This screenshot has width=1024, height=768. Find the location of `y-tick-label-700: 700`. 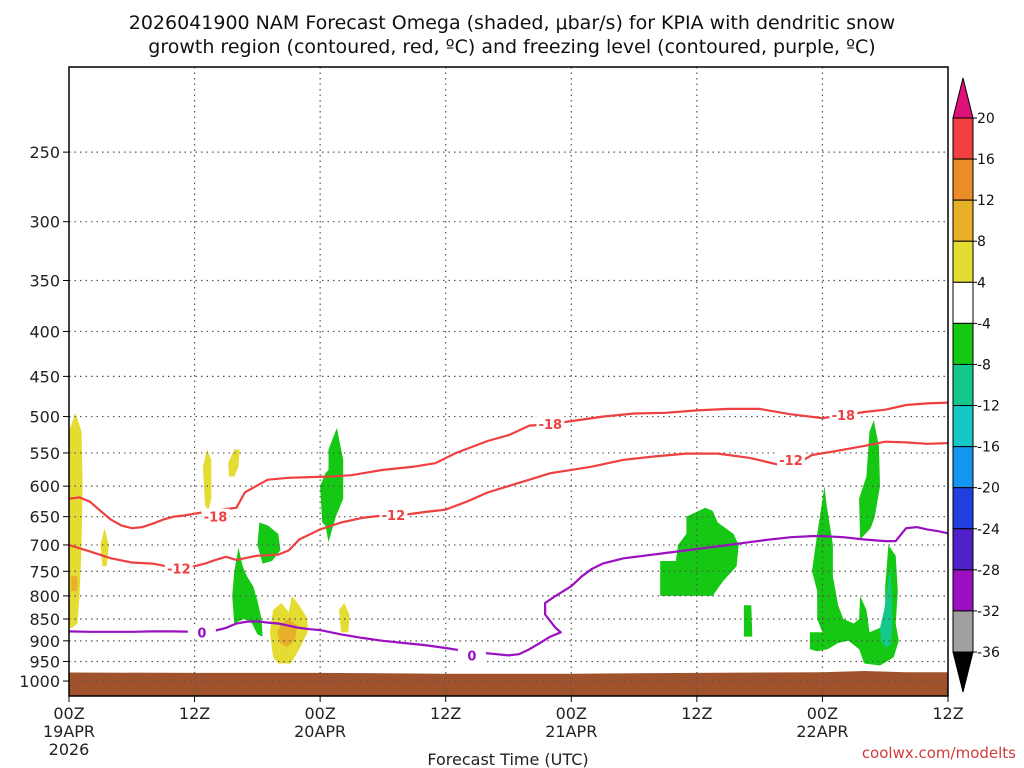

y-tick-label-700: 700 is located at coordinates (44, 545).